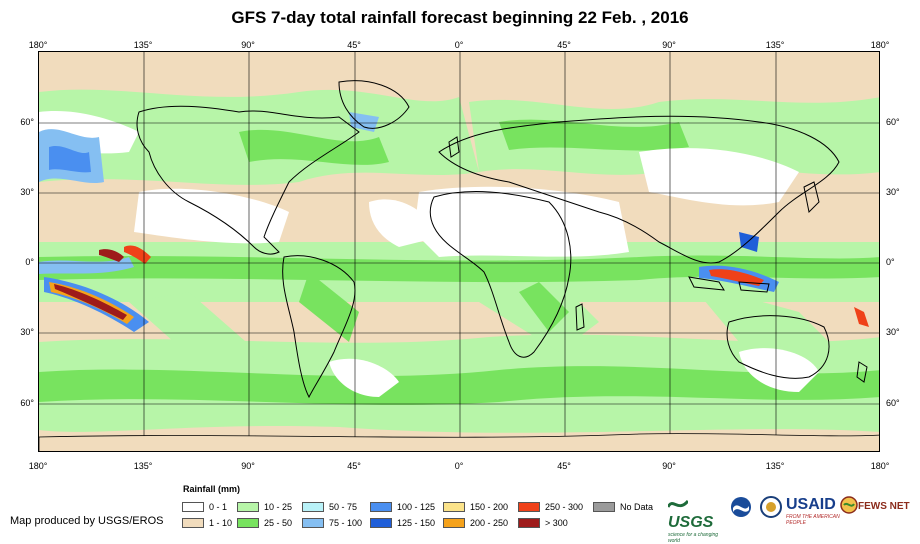  I want to click on legend-item: No Data, so click(623, 507).